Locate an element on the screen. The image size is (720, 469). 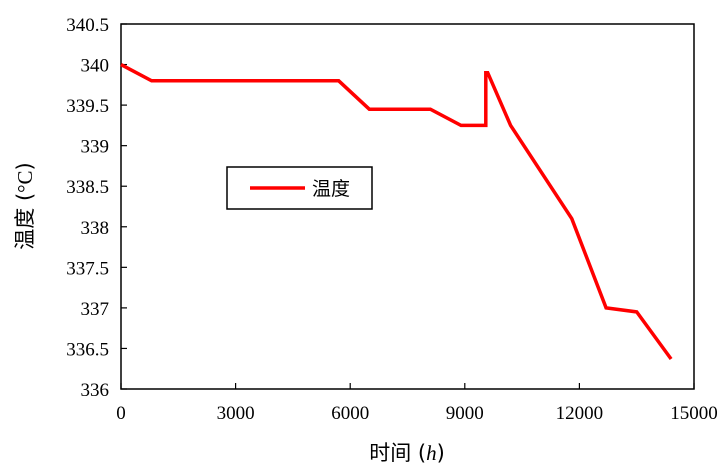
x-tick-label: 9000 is located at coordinates (465, 413).